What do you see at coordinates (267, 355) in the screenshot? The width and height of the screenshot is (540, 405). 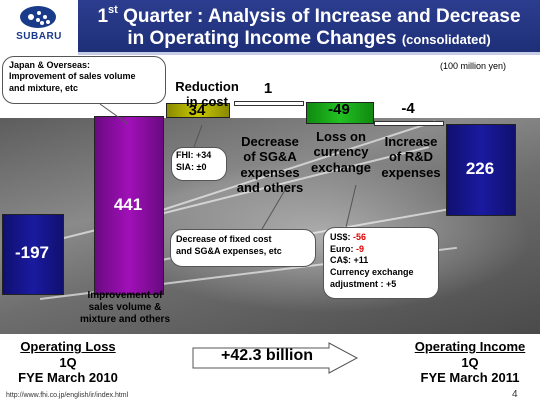 I see `change-amount: +42.3 billion` at bounding box center [267, 355].